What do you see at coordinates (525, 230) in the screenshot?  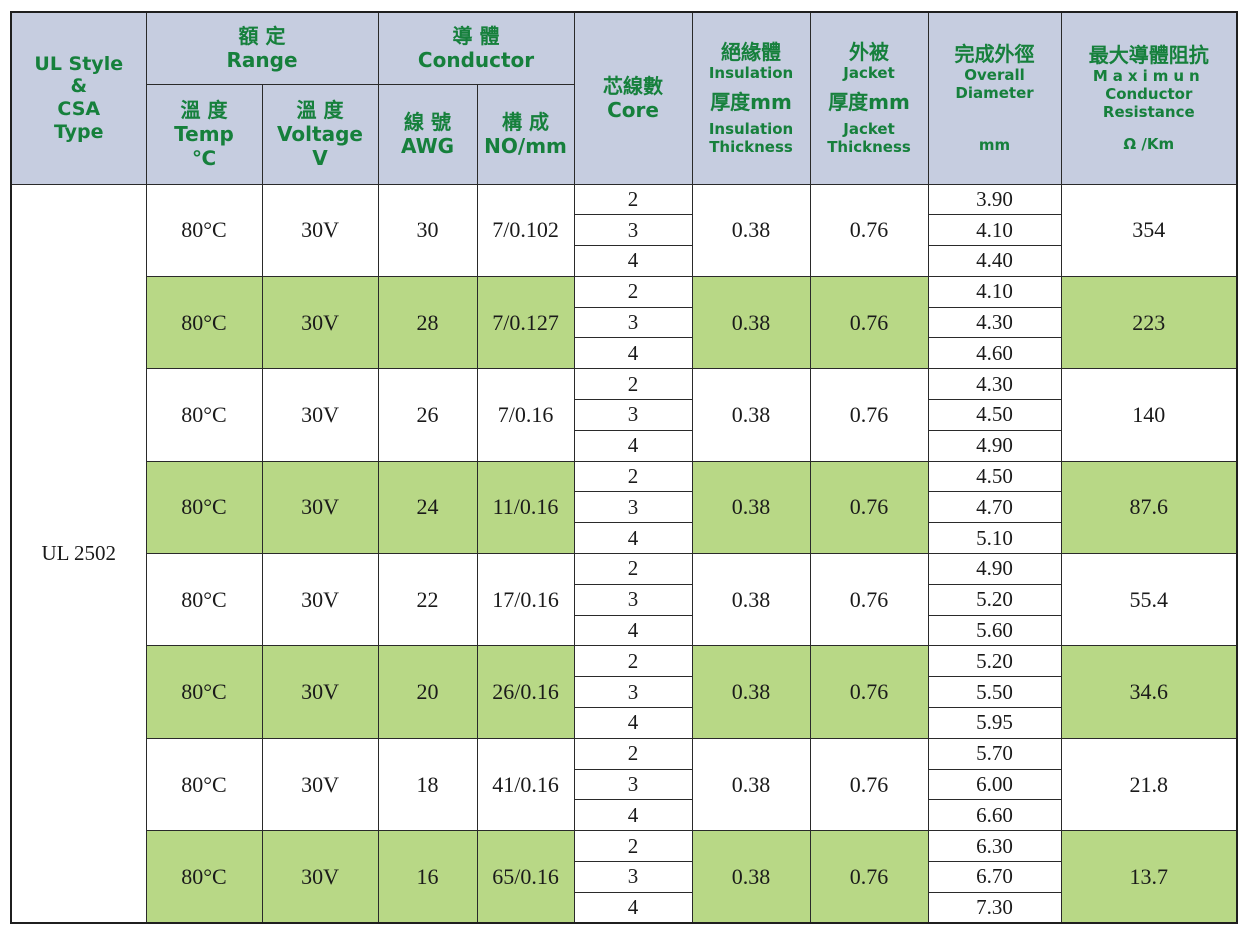 I see `construction-cell: 7/0.102` at bounding box center [525, 230].